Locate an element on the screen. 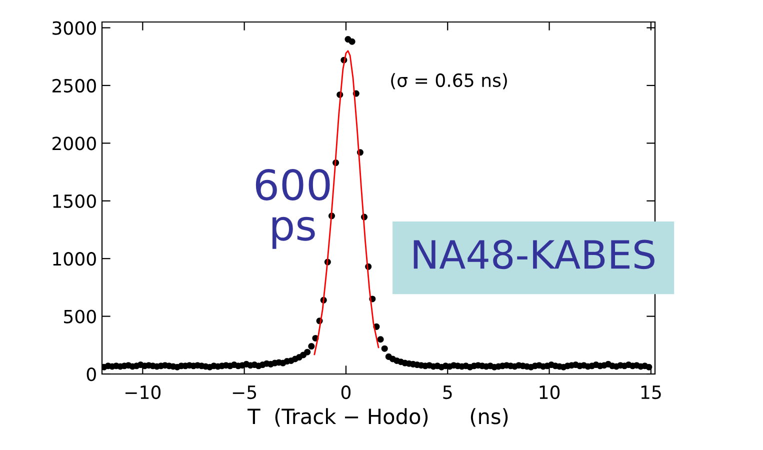 The image size is (763, 450). y-tick-label: 1000 is located at coordinates (74, 259).